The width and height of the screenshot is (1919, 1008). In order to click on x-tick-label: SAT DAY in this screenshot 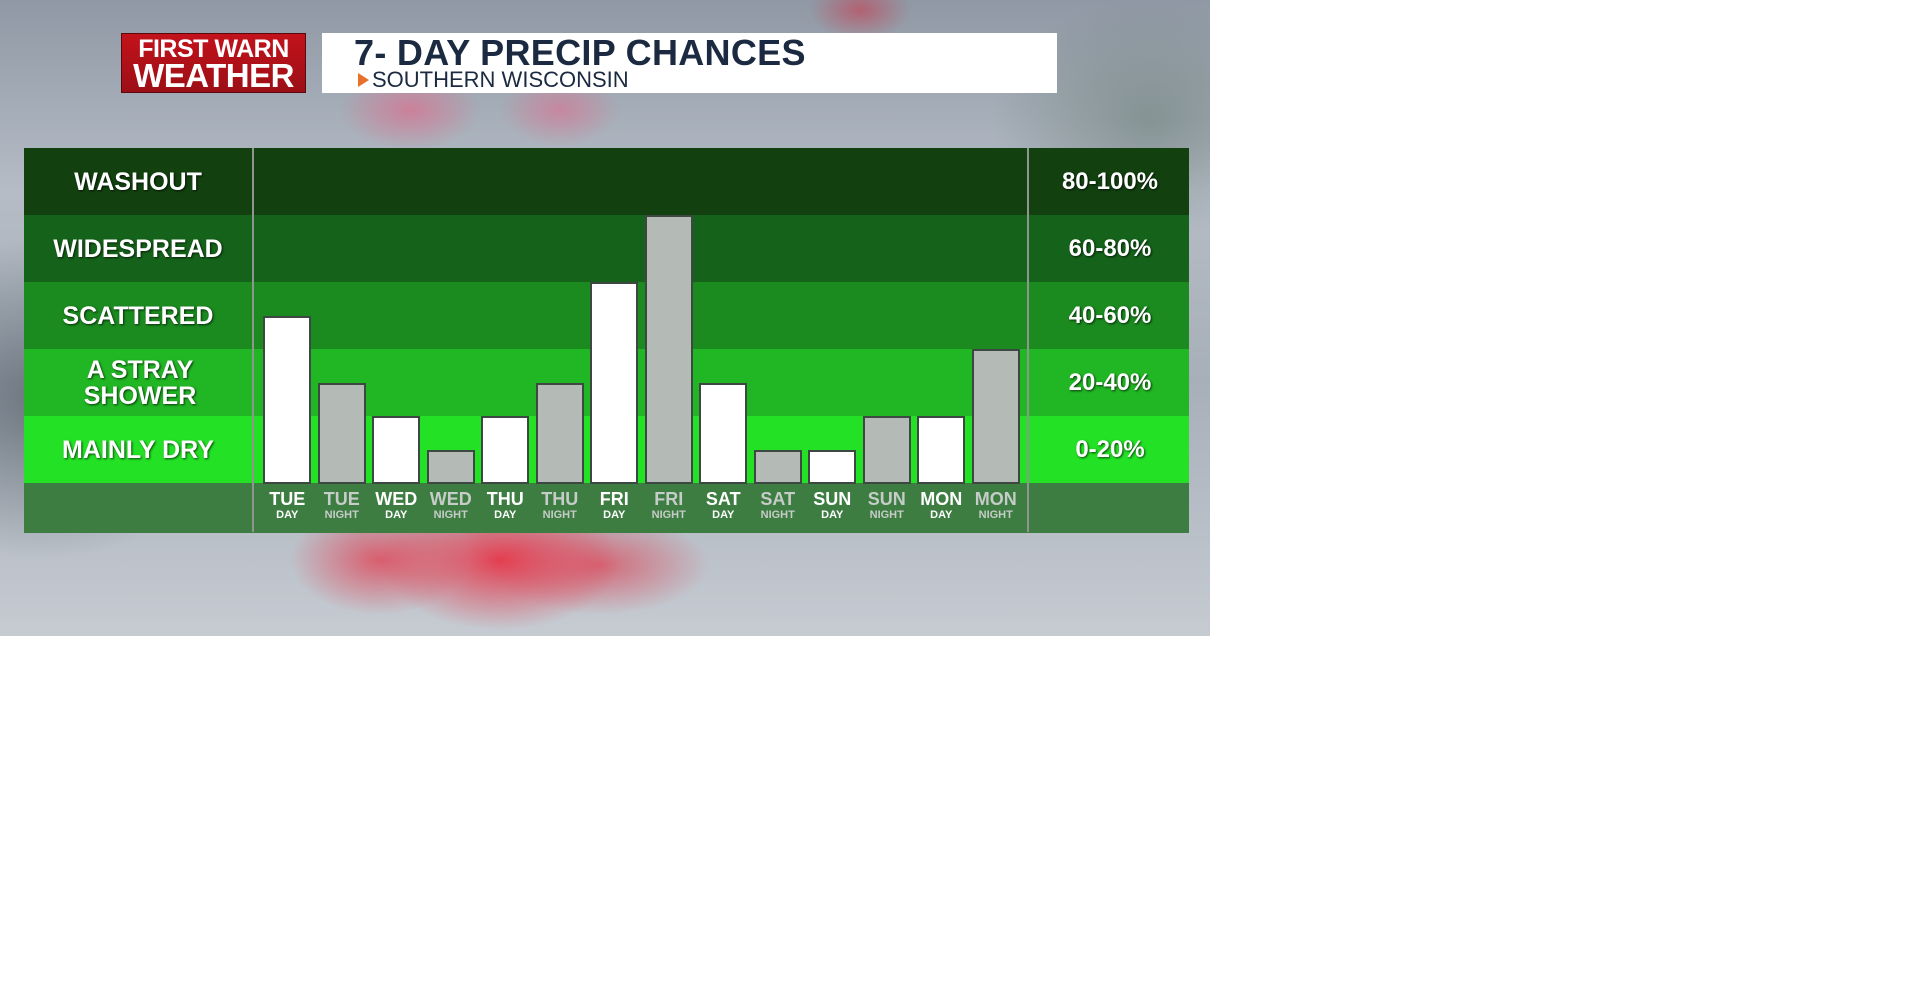, I will do `click(723, 506)`.